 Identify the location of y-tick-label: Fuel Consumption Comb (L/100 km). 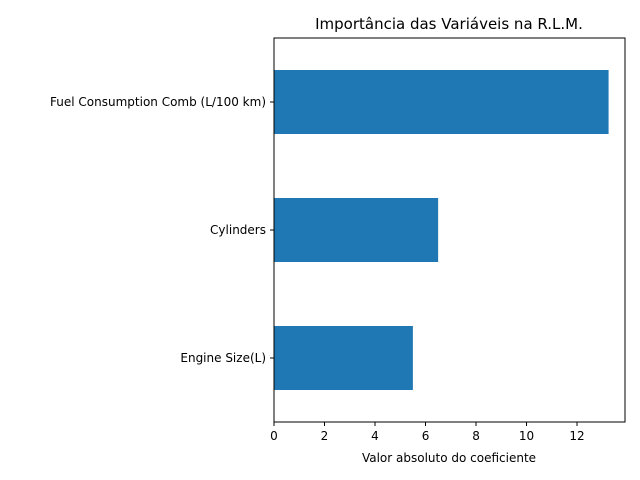
(158, 102).